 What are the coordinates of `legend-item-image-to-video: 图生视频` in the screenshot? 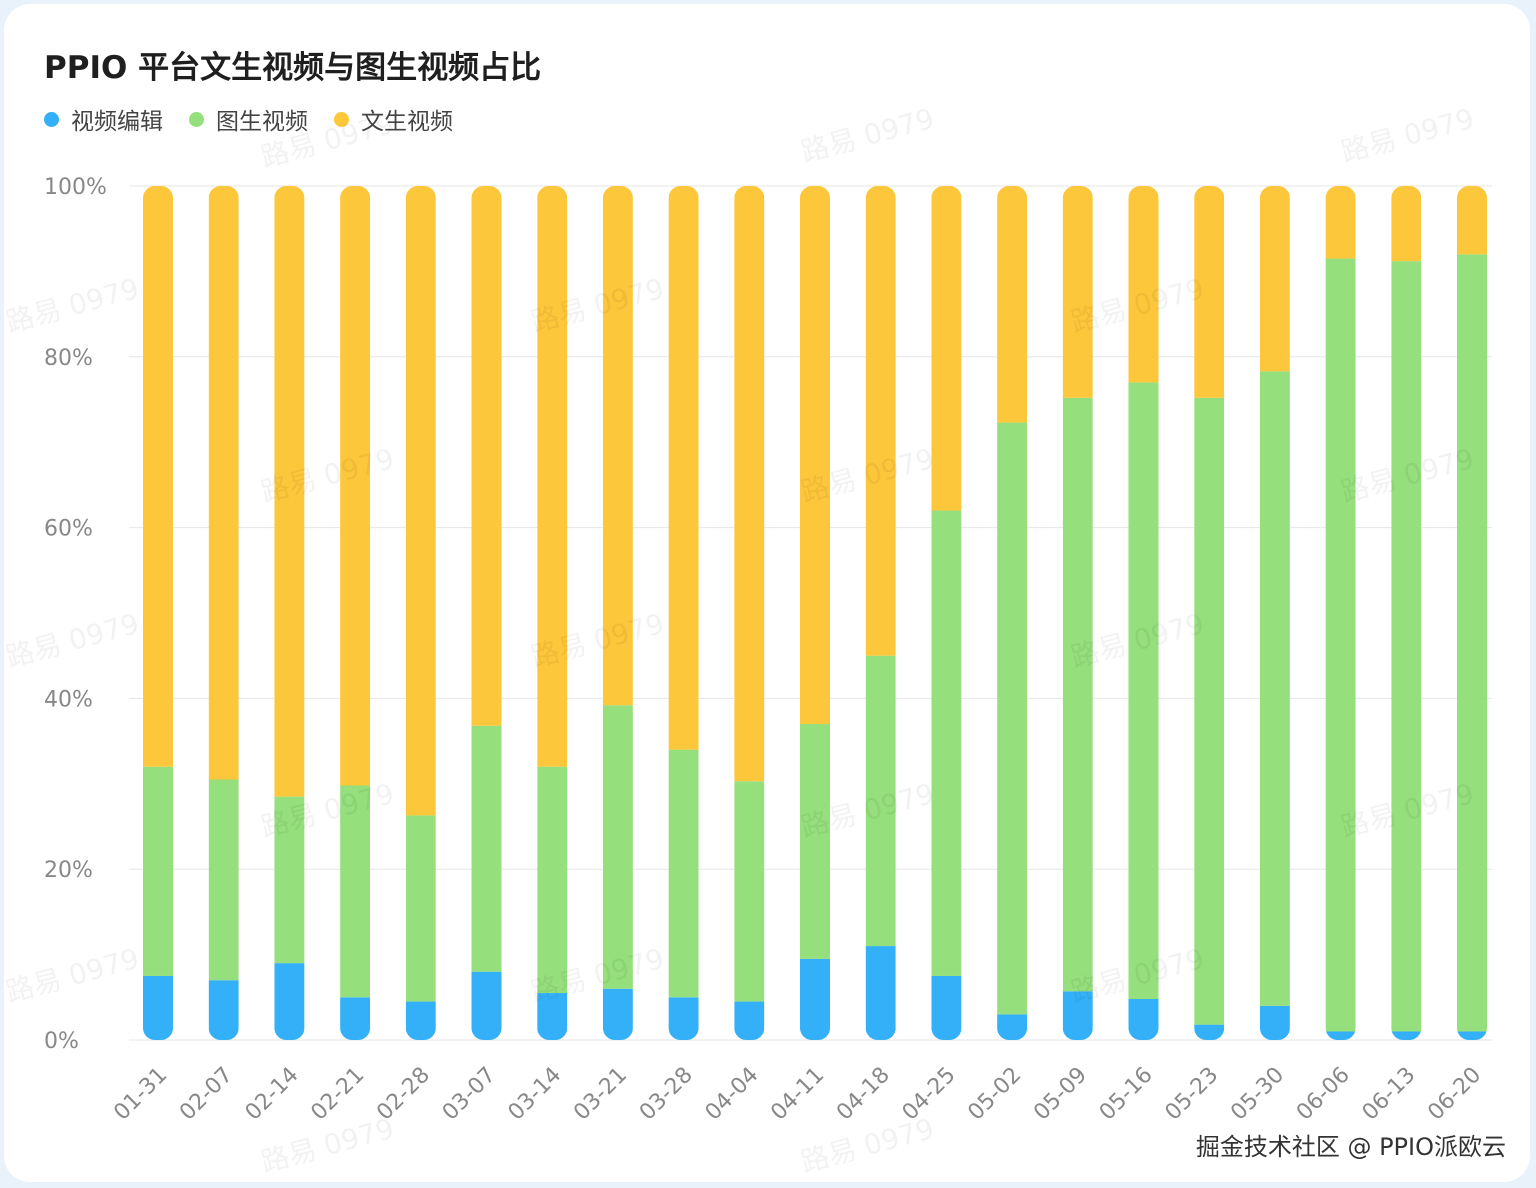 It's located at (248, 119).